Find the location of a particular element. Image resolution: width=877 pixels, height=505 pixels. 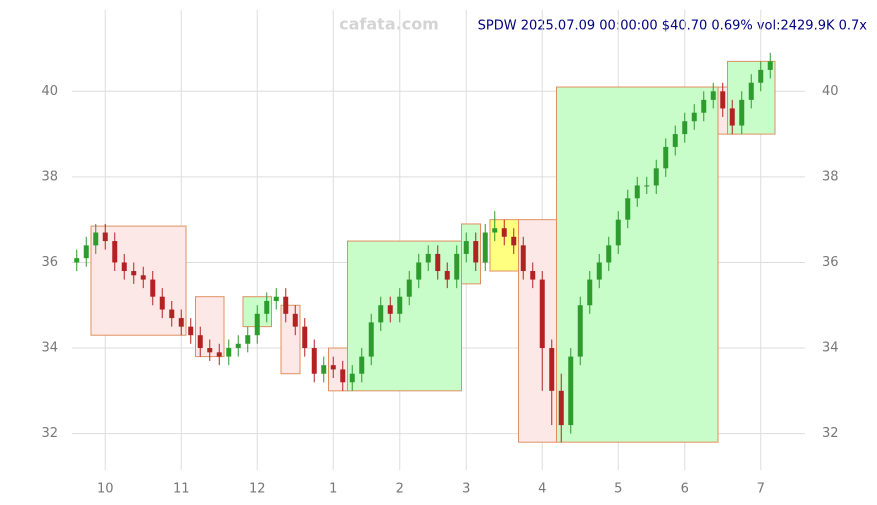

y-tick-label-right: 38 is located at coordinates (830, 176).